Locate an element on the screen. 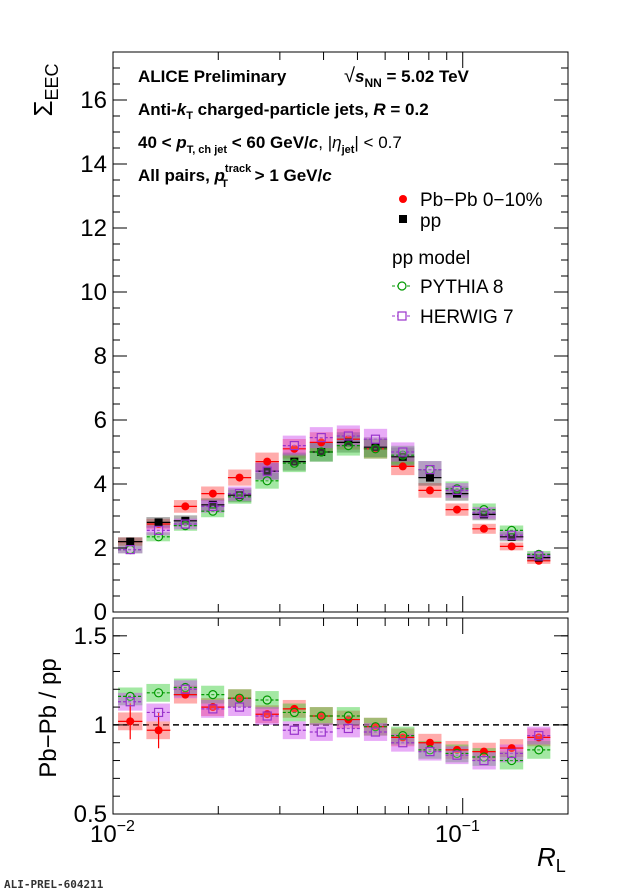 Image resolution: width=620 pixels, height=894 pixels. annotation-energy: √sNN = 5.02 TeV is located at coordinates (407, 77).